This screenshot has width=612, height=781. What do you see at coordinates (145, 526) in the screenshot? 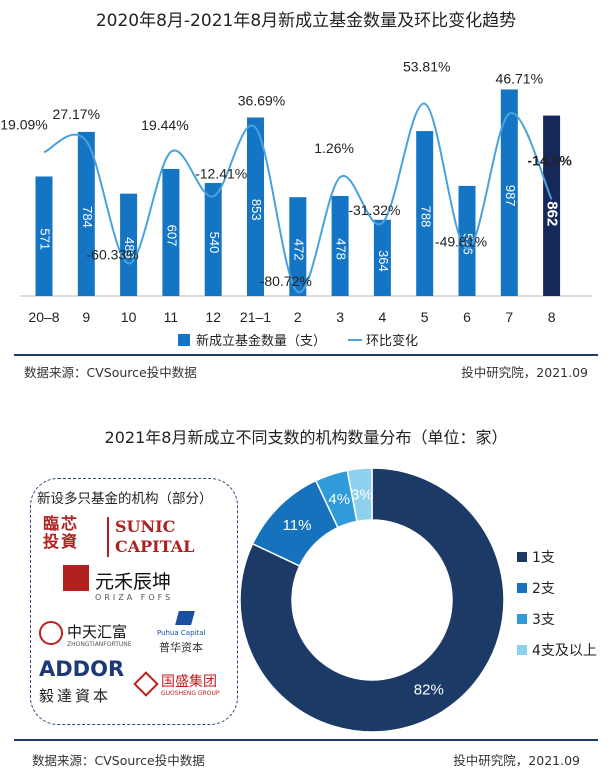
I see `sunic-logo: SUNIC` at bounding box center [145, 526].